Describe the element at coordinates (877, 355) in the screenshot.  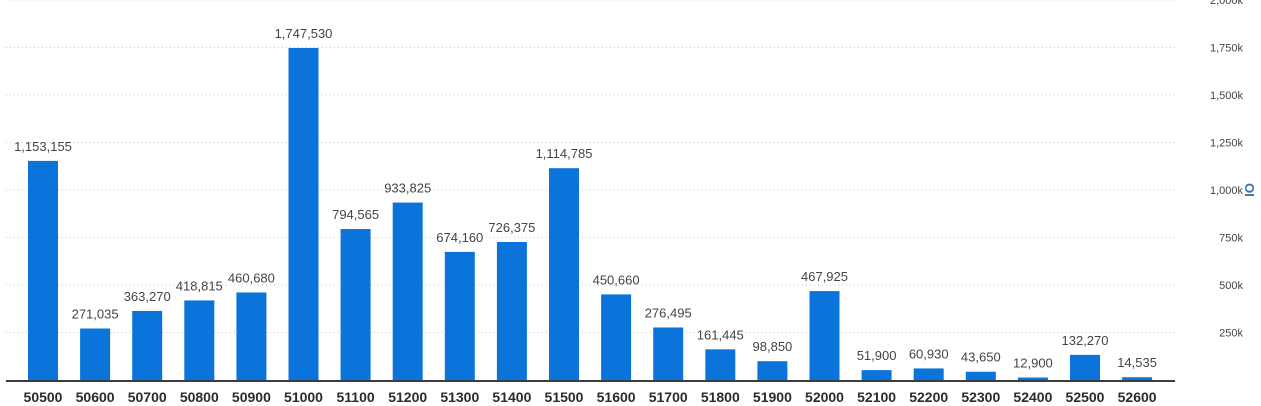
I see `data-label: 51,900` at that location.